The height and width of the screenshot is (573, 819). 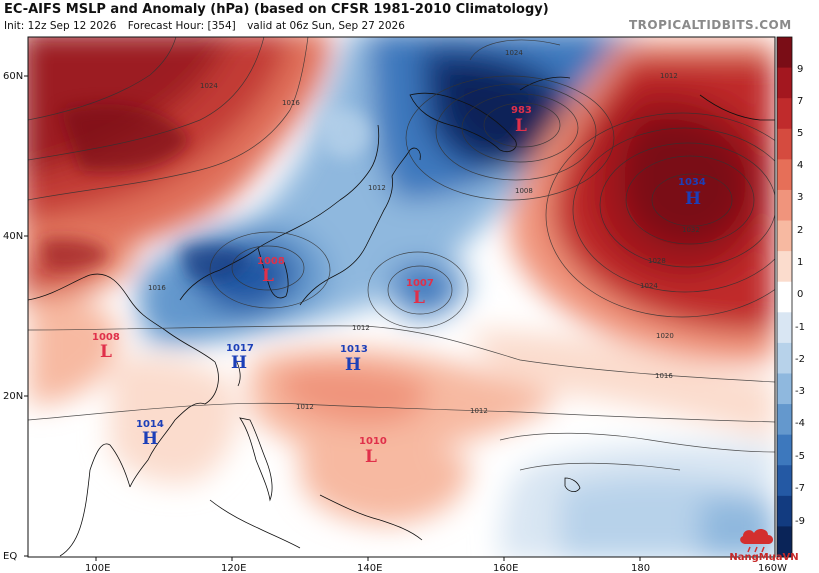 I want to click on svg-text: 1032, so click(x=691, y=230).